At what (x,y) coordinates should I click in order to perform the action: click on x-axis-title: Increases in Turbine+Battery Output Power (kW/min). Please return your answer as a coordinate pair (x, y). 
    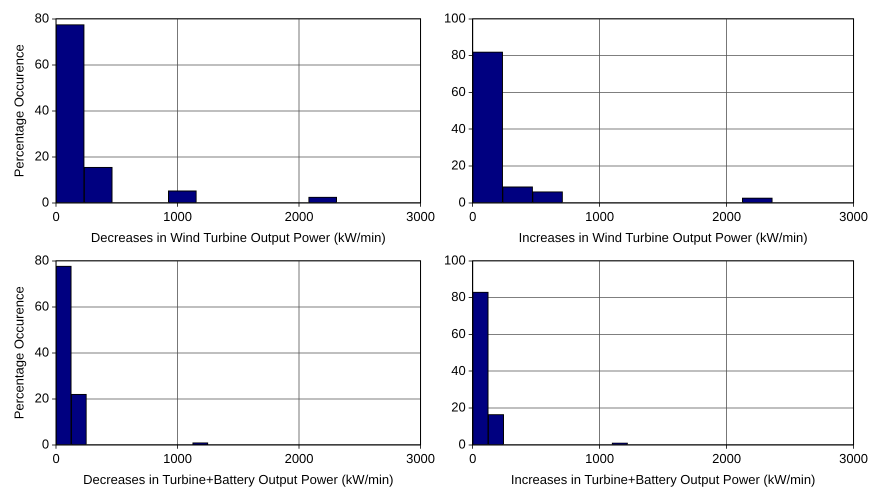
    Looking at the image, I should click on (663, 479).